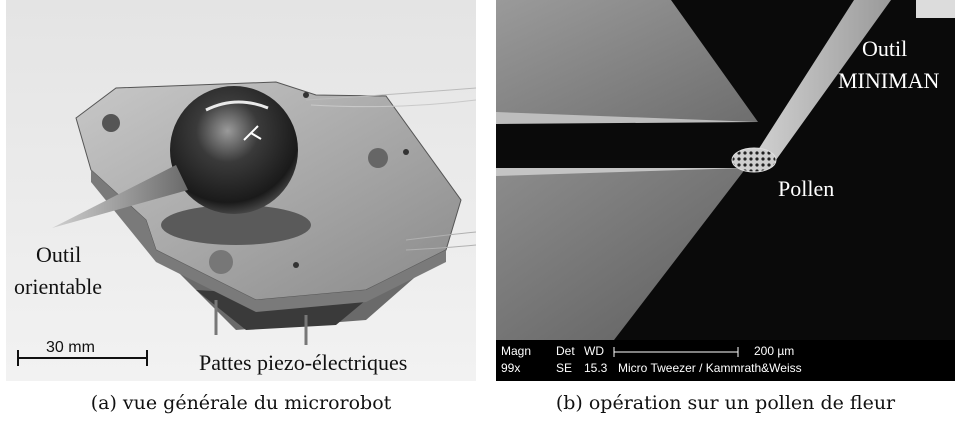 The height and width of the screenshot is (426, 959). I want to click on label-outil-b: Outil, so click(884, 48).